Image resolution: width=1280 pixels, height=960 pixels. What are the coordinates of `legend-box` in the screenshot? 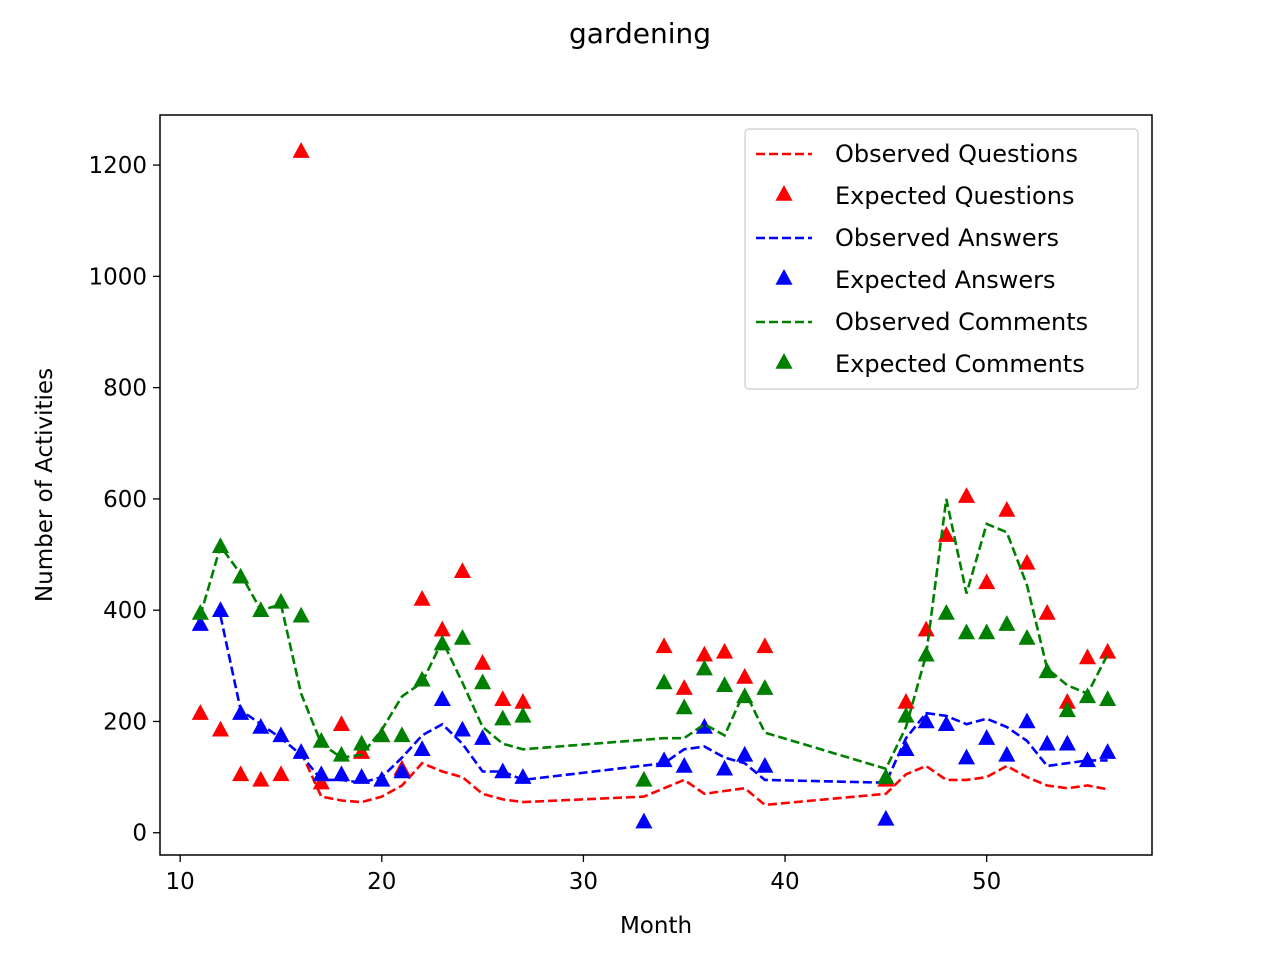 It's located at (941, 259).